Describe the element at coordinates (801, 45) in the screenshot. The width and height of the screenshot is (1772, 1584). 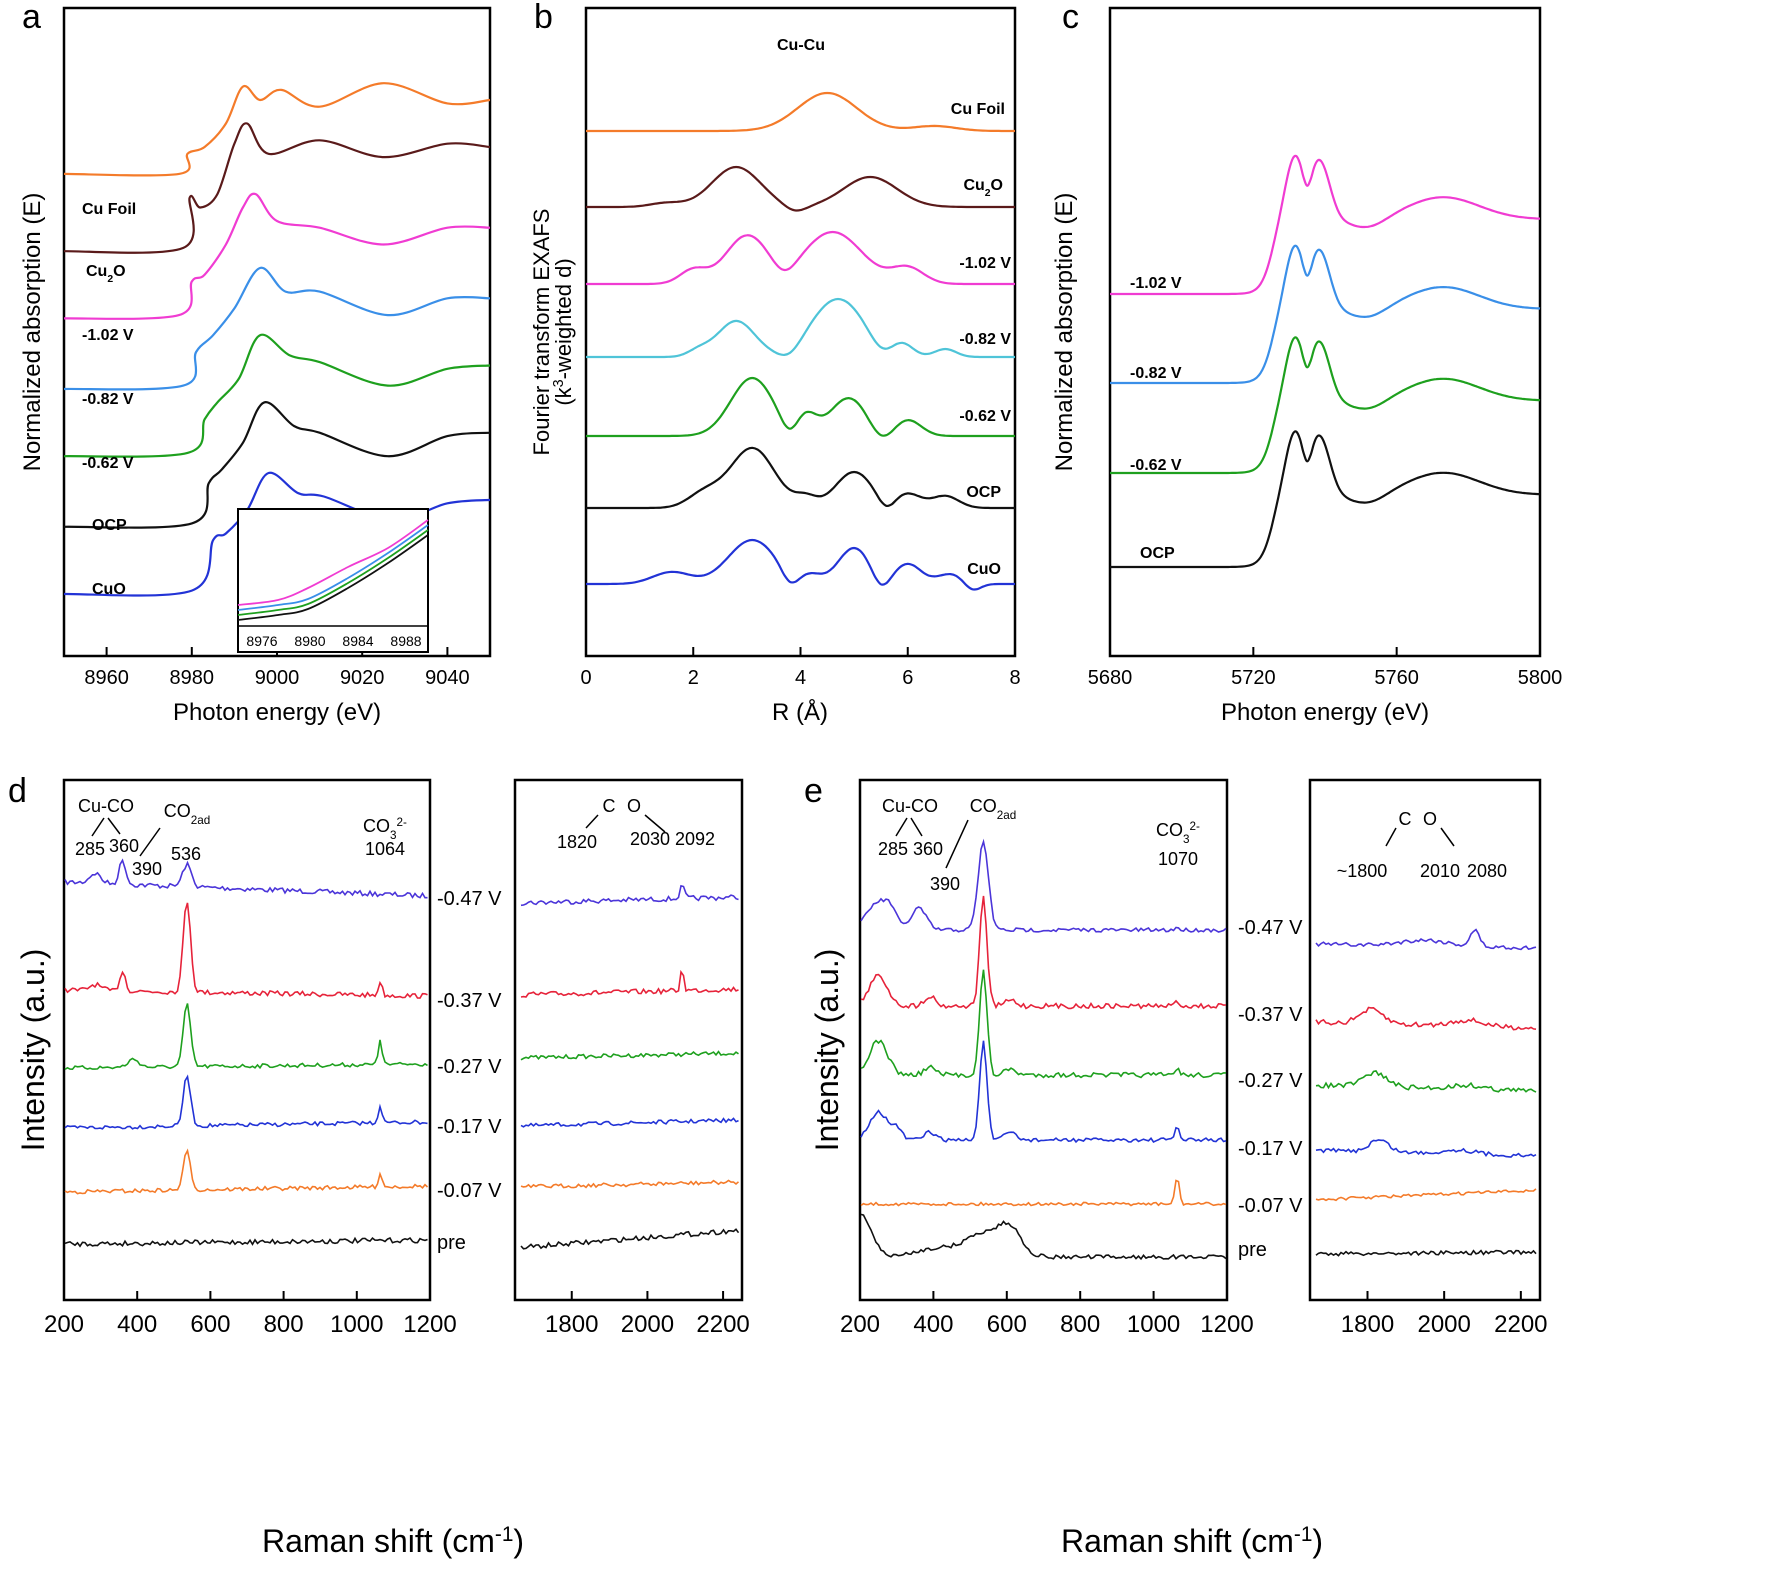
I see `annotation-b: Cu-Cu` at that location.